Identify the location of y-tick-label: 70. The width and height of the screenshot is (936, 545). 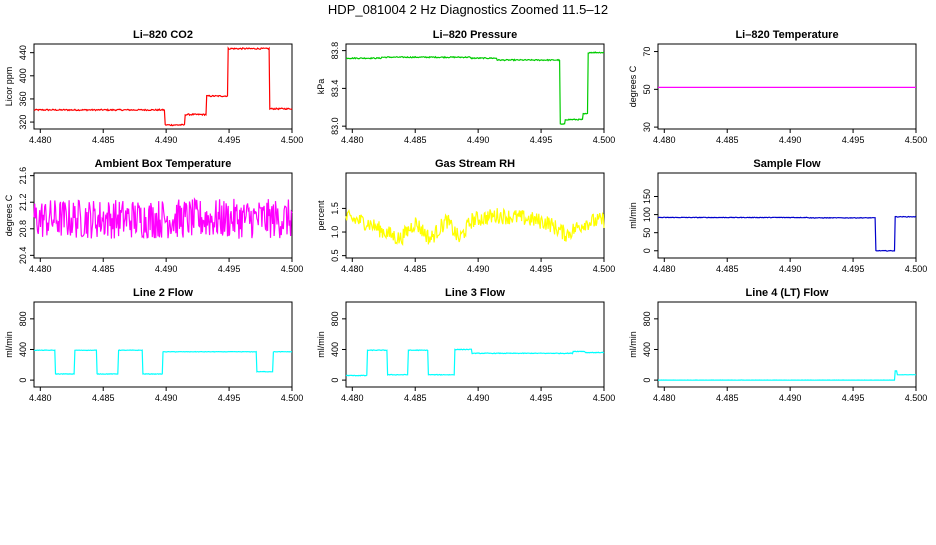
(647, 52).